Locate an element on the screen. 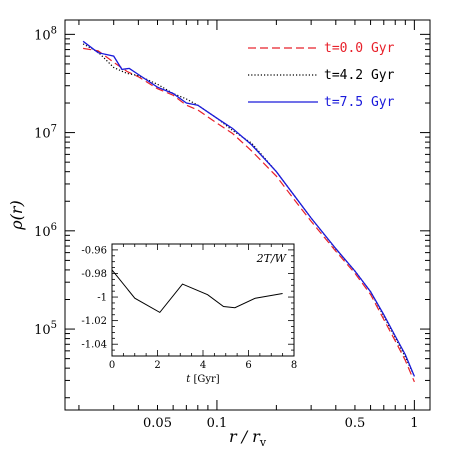  y-tick-label: 10⁶ is located at coordinates (45, 231).